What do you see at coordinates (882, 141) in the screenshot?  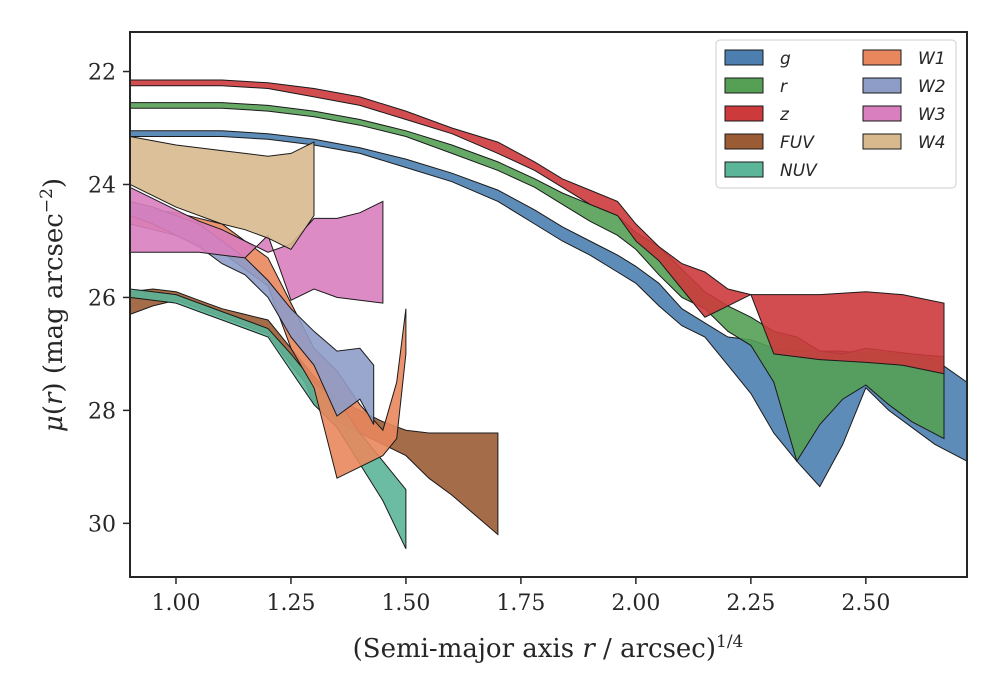 I see `legend-swatch-w4` at bounding box center [882, 141].